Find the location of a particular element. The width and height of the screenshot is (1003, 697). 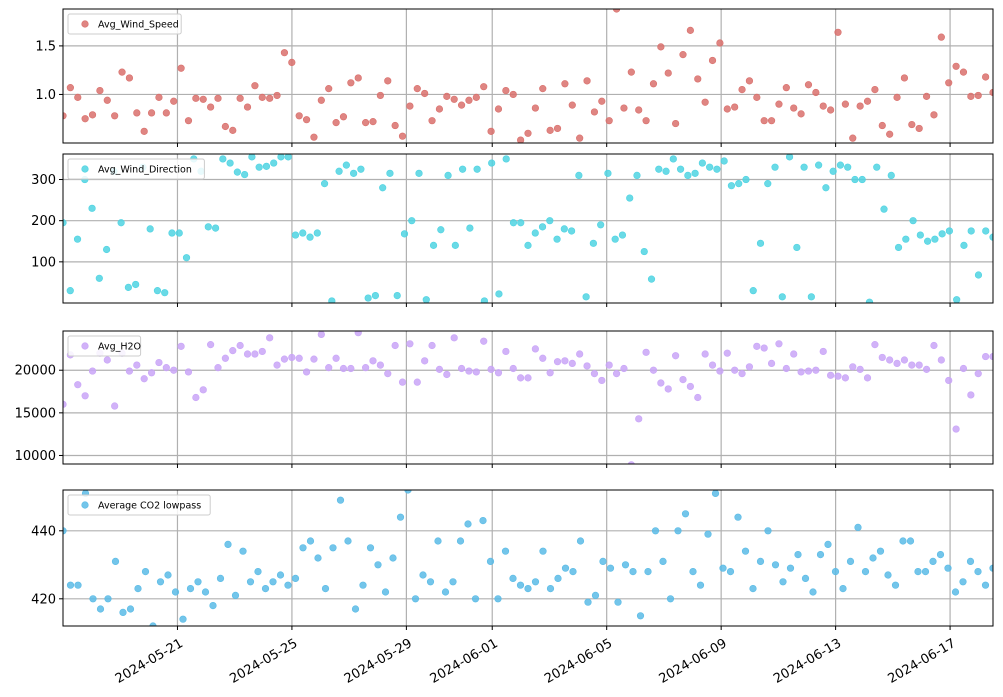

legend-label: Avg_H2O is located at coordinates (119, 347).